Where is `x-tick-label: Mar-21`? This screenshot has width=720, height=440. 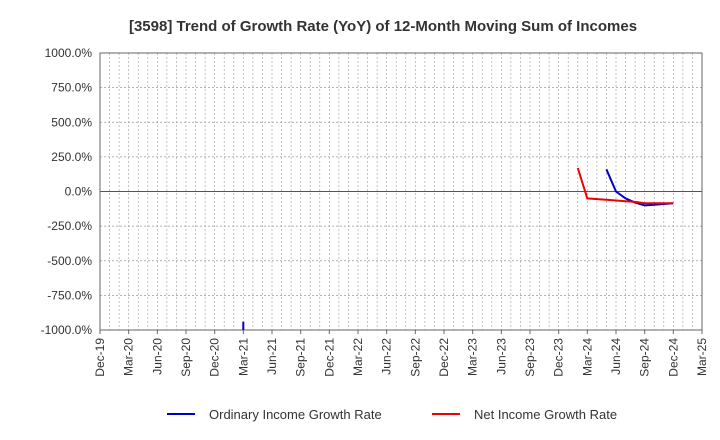 x-tick-label: Mar-21 is located at coordinates (243, 357).